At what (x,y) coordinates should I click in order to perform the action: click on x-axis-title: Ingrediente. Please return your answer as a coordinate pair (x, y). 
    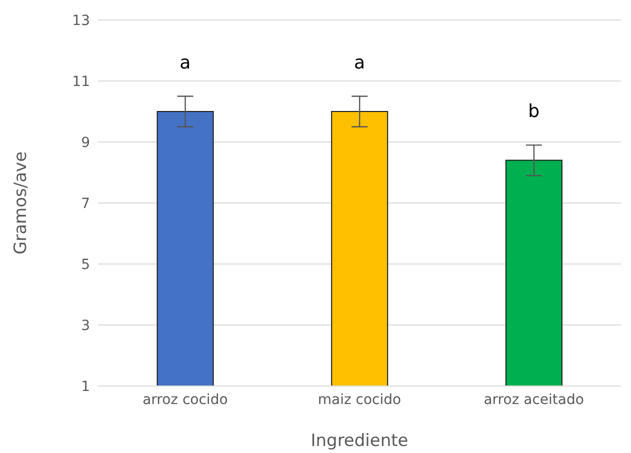
    Looking at the image, I should click on (359, 441).